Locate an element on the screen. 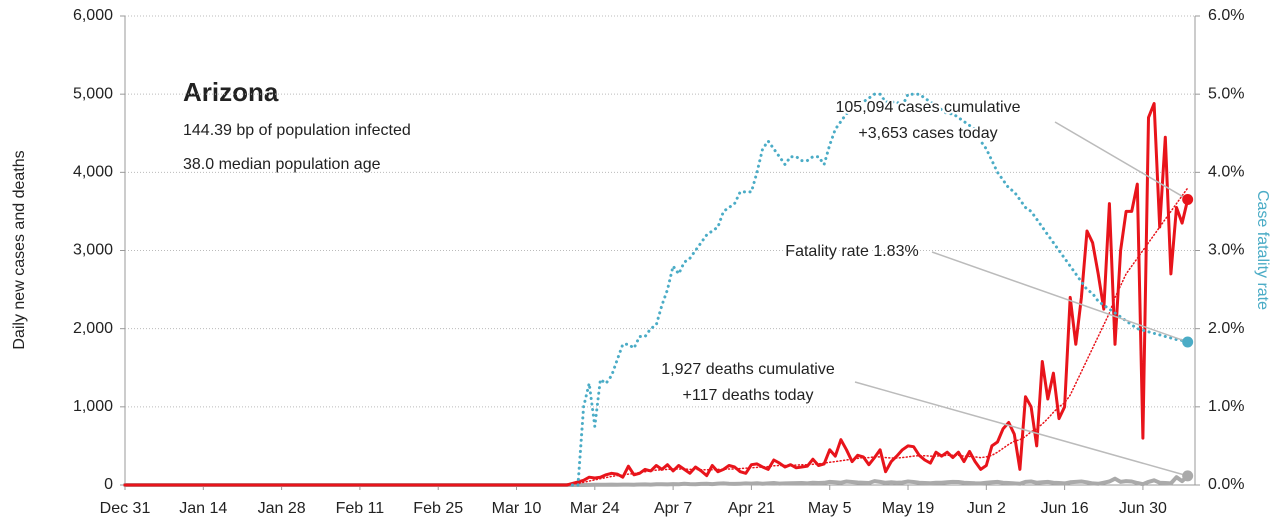 This screenshot has height=524, width=1278. y2-tick-label: 1.0% is located at coordinates (1226, 406).